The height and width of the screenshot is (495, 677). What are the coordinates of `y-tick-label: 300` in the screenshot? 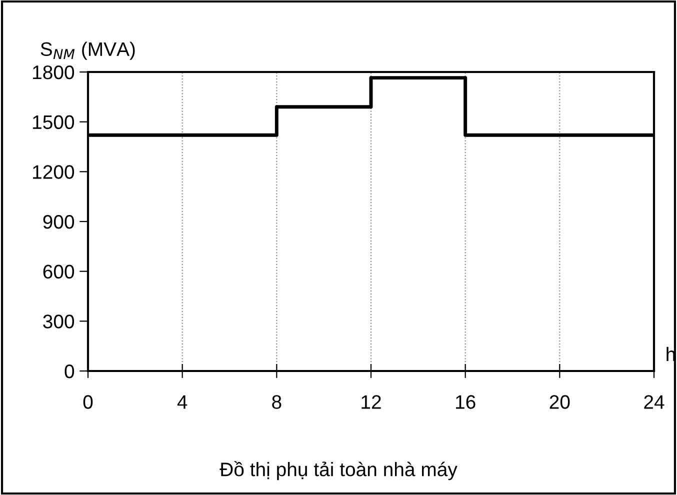 It's located at (58, 321).